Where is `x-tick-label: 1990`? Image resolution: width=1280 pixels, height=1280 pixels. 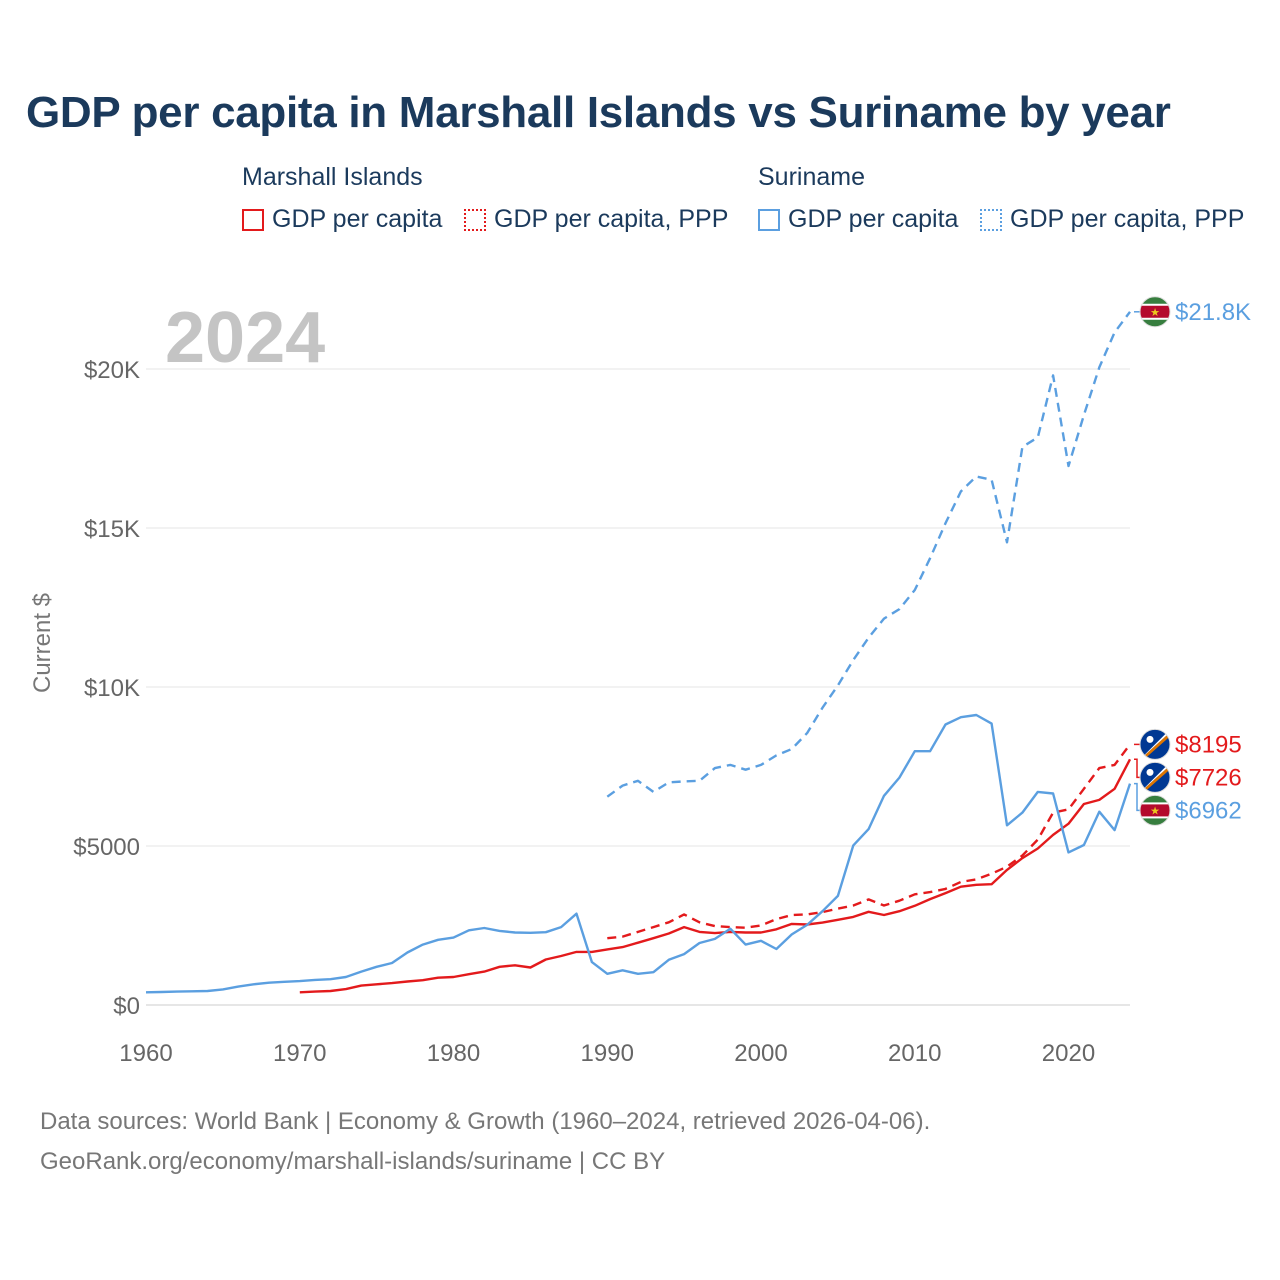 x-tick-label: 1990 is located at coordinates (607, 1053).